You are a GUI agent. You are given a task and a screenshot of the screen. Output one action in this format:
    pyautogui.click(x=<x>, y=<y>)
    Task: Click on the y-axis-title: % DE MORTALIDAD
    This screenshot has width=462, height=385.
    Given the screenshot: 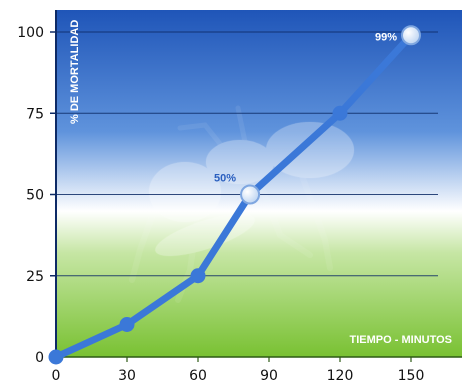 What is the action you would take?
    pyautogui.click(x=75, y=72)
    